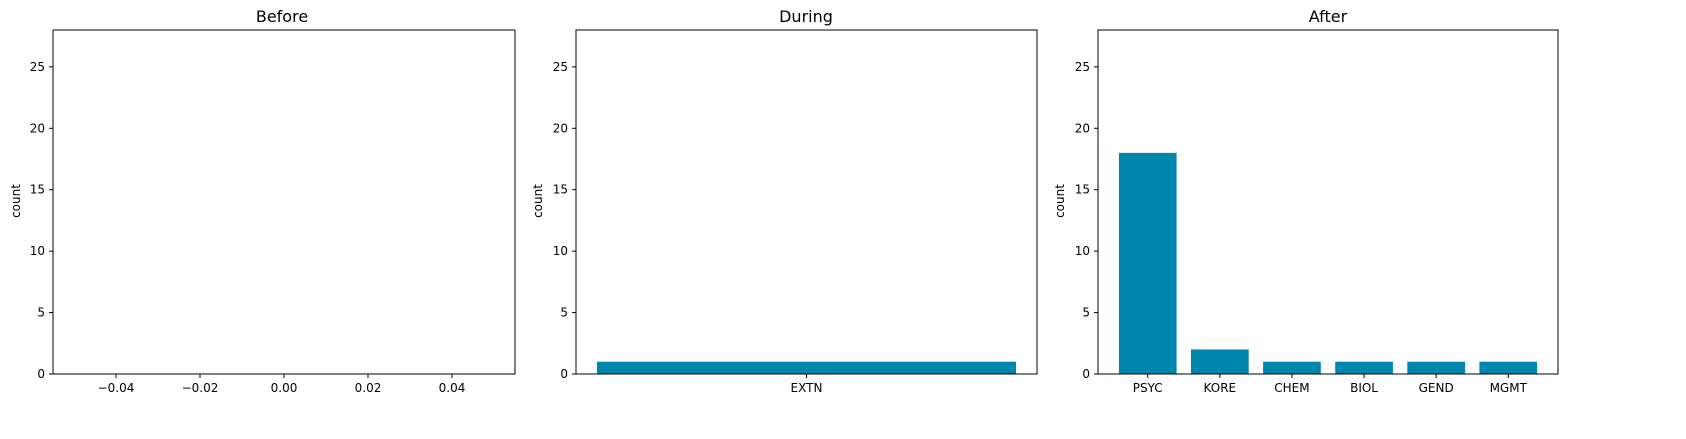 This screenshot has width=1686, height=439. Describe the element at coordinates (368, 388) in the screenshot. I see `x-tick-label: 0.02` at that location.